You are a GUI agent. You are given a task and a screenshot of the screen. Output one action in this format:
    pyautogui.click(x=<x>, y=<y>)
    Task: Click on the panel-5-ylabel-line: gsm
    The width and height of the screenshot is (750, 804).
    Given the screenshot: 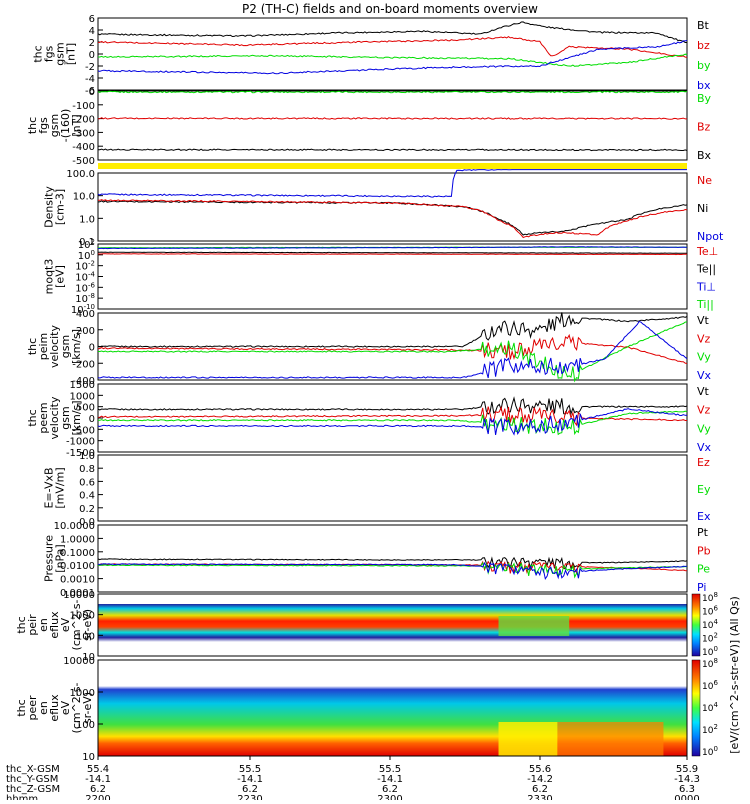 What is the action you would take?
    pyautogui.click(x=65, y=346)
    